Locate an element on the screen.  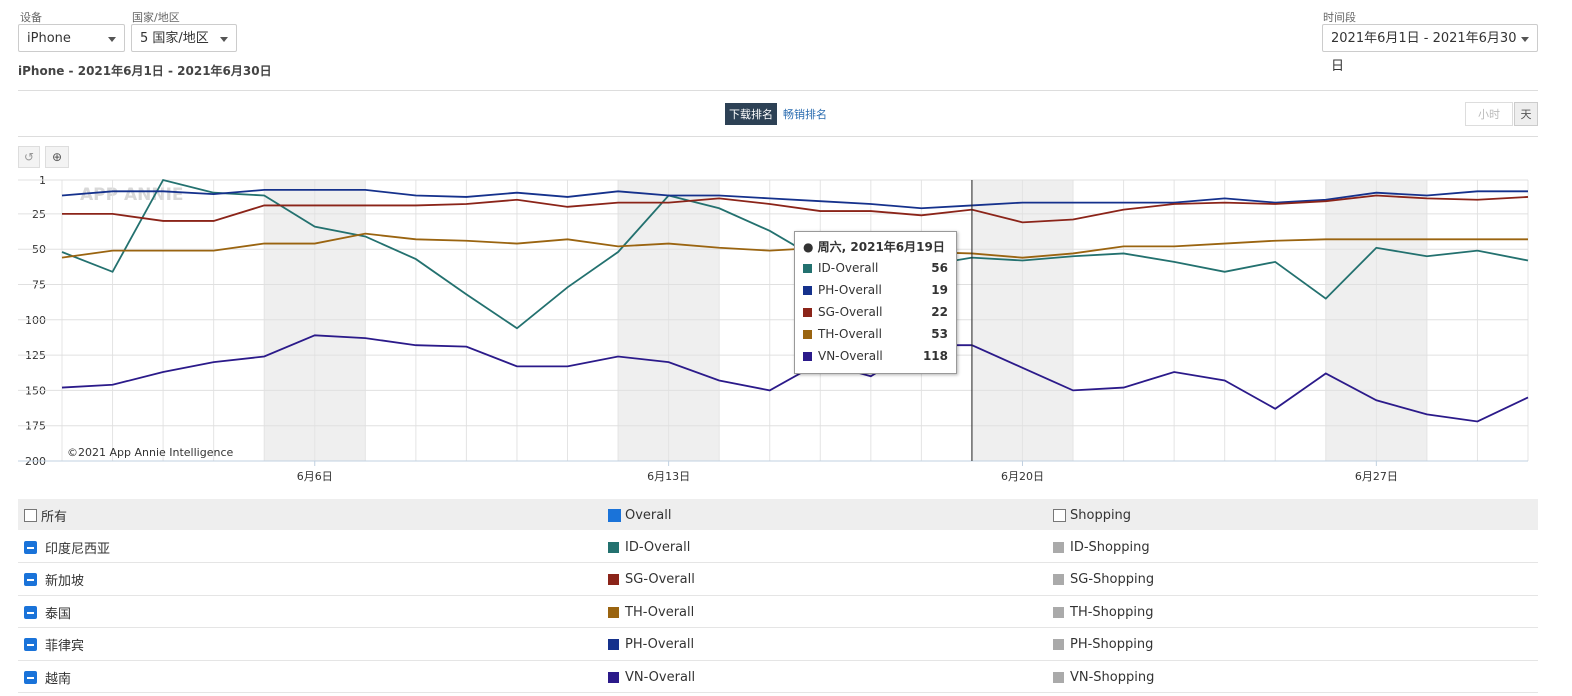
tab-downloads: 下载排名 is located at coordinates (751, 114).